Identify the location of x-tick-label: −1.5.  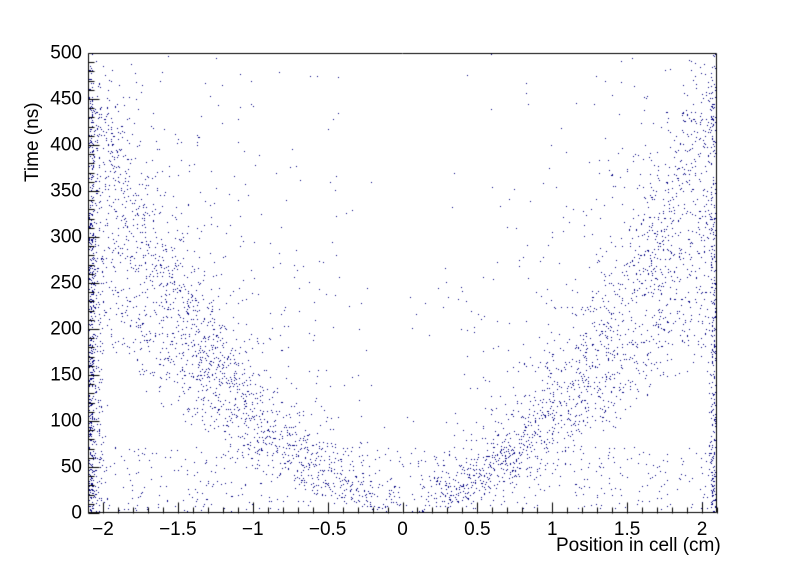
(178, 529).